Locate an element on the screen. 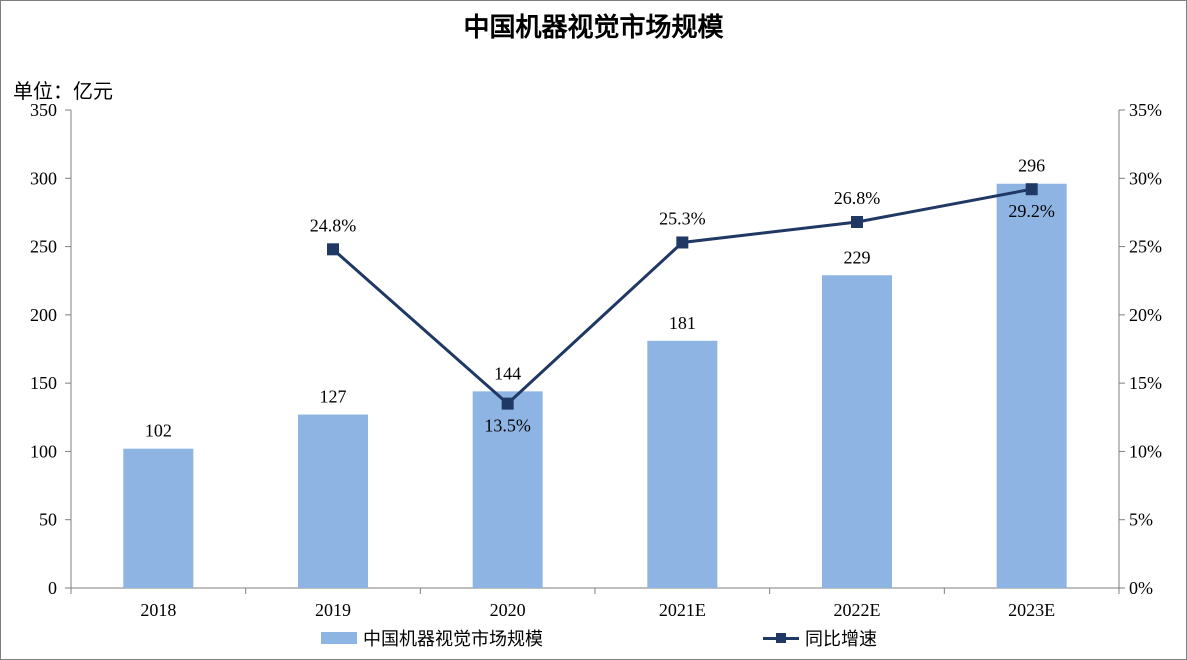 This screenshot has height=660, width=1187. right-tick-label: 25% is located at coordinates (1145, 247).